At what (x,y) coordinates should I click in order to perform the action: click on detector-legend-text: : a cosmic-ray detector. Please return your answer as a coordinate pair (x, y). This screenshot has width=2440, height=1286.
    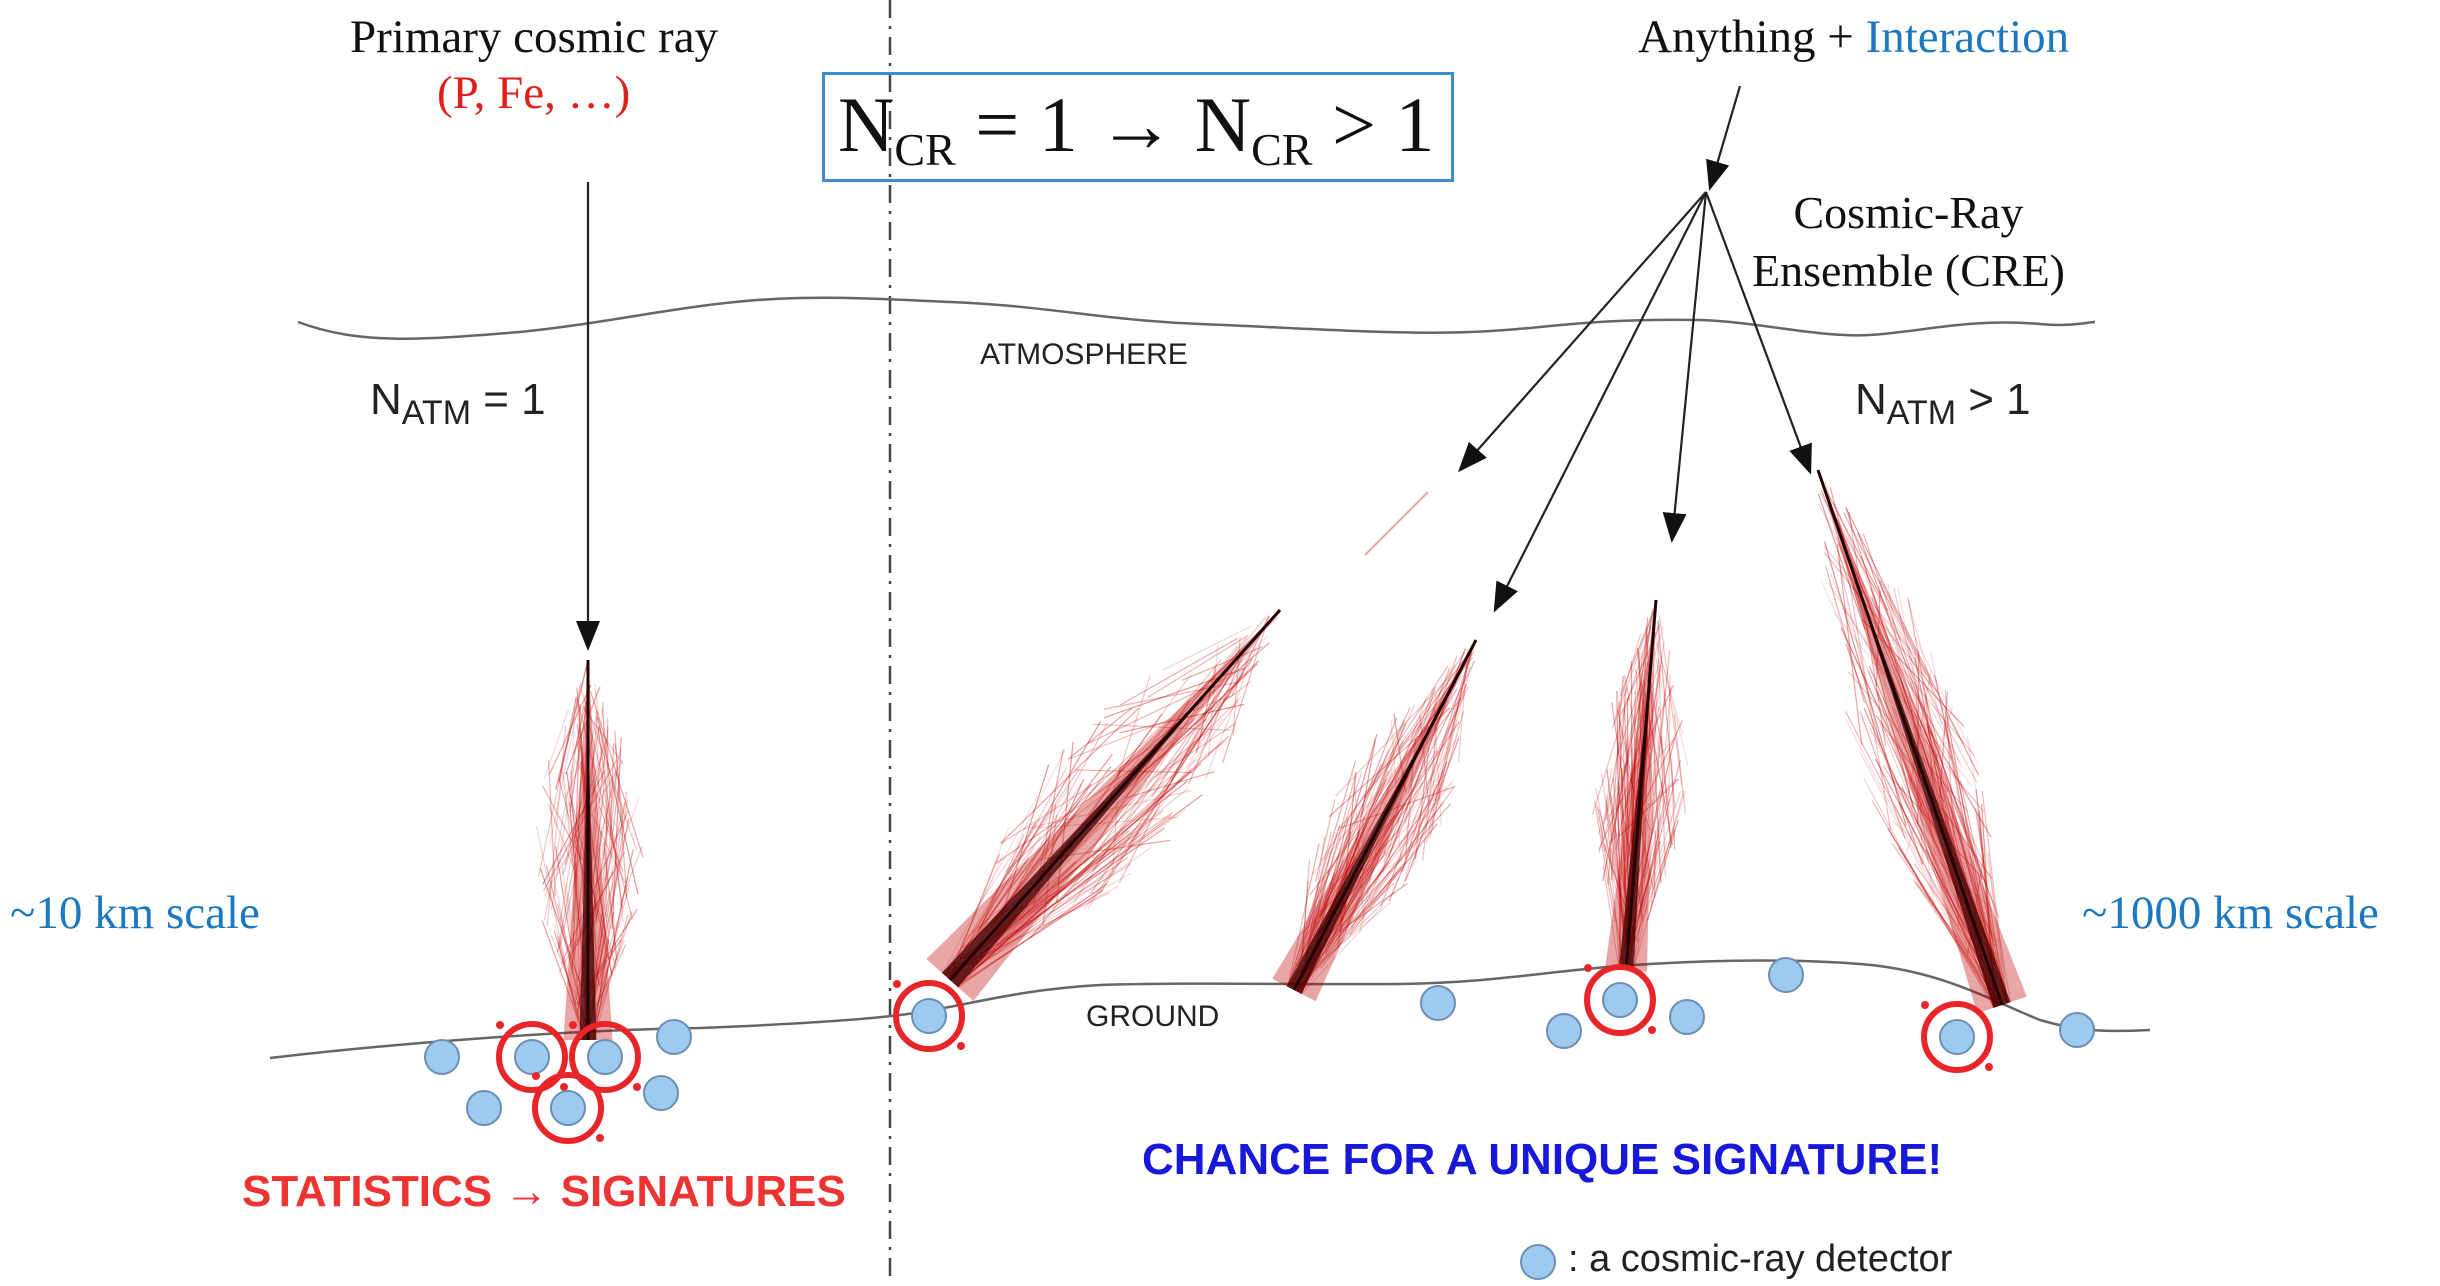
    Looking at the image, I should click on (1760, 1259).